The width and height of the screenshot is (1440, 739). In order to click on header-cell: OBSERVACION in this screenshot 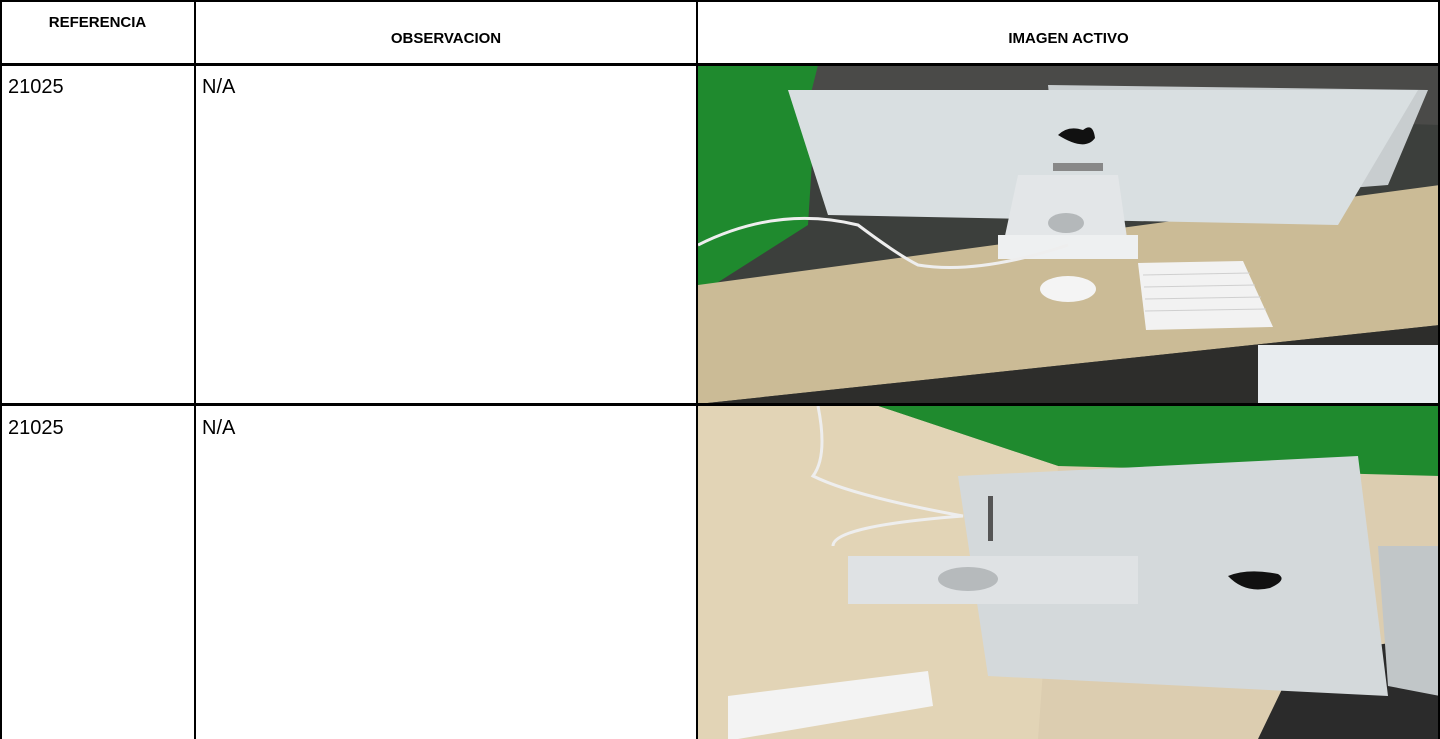, I will do `click(446, 38)`.